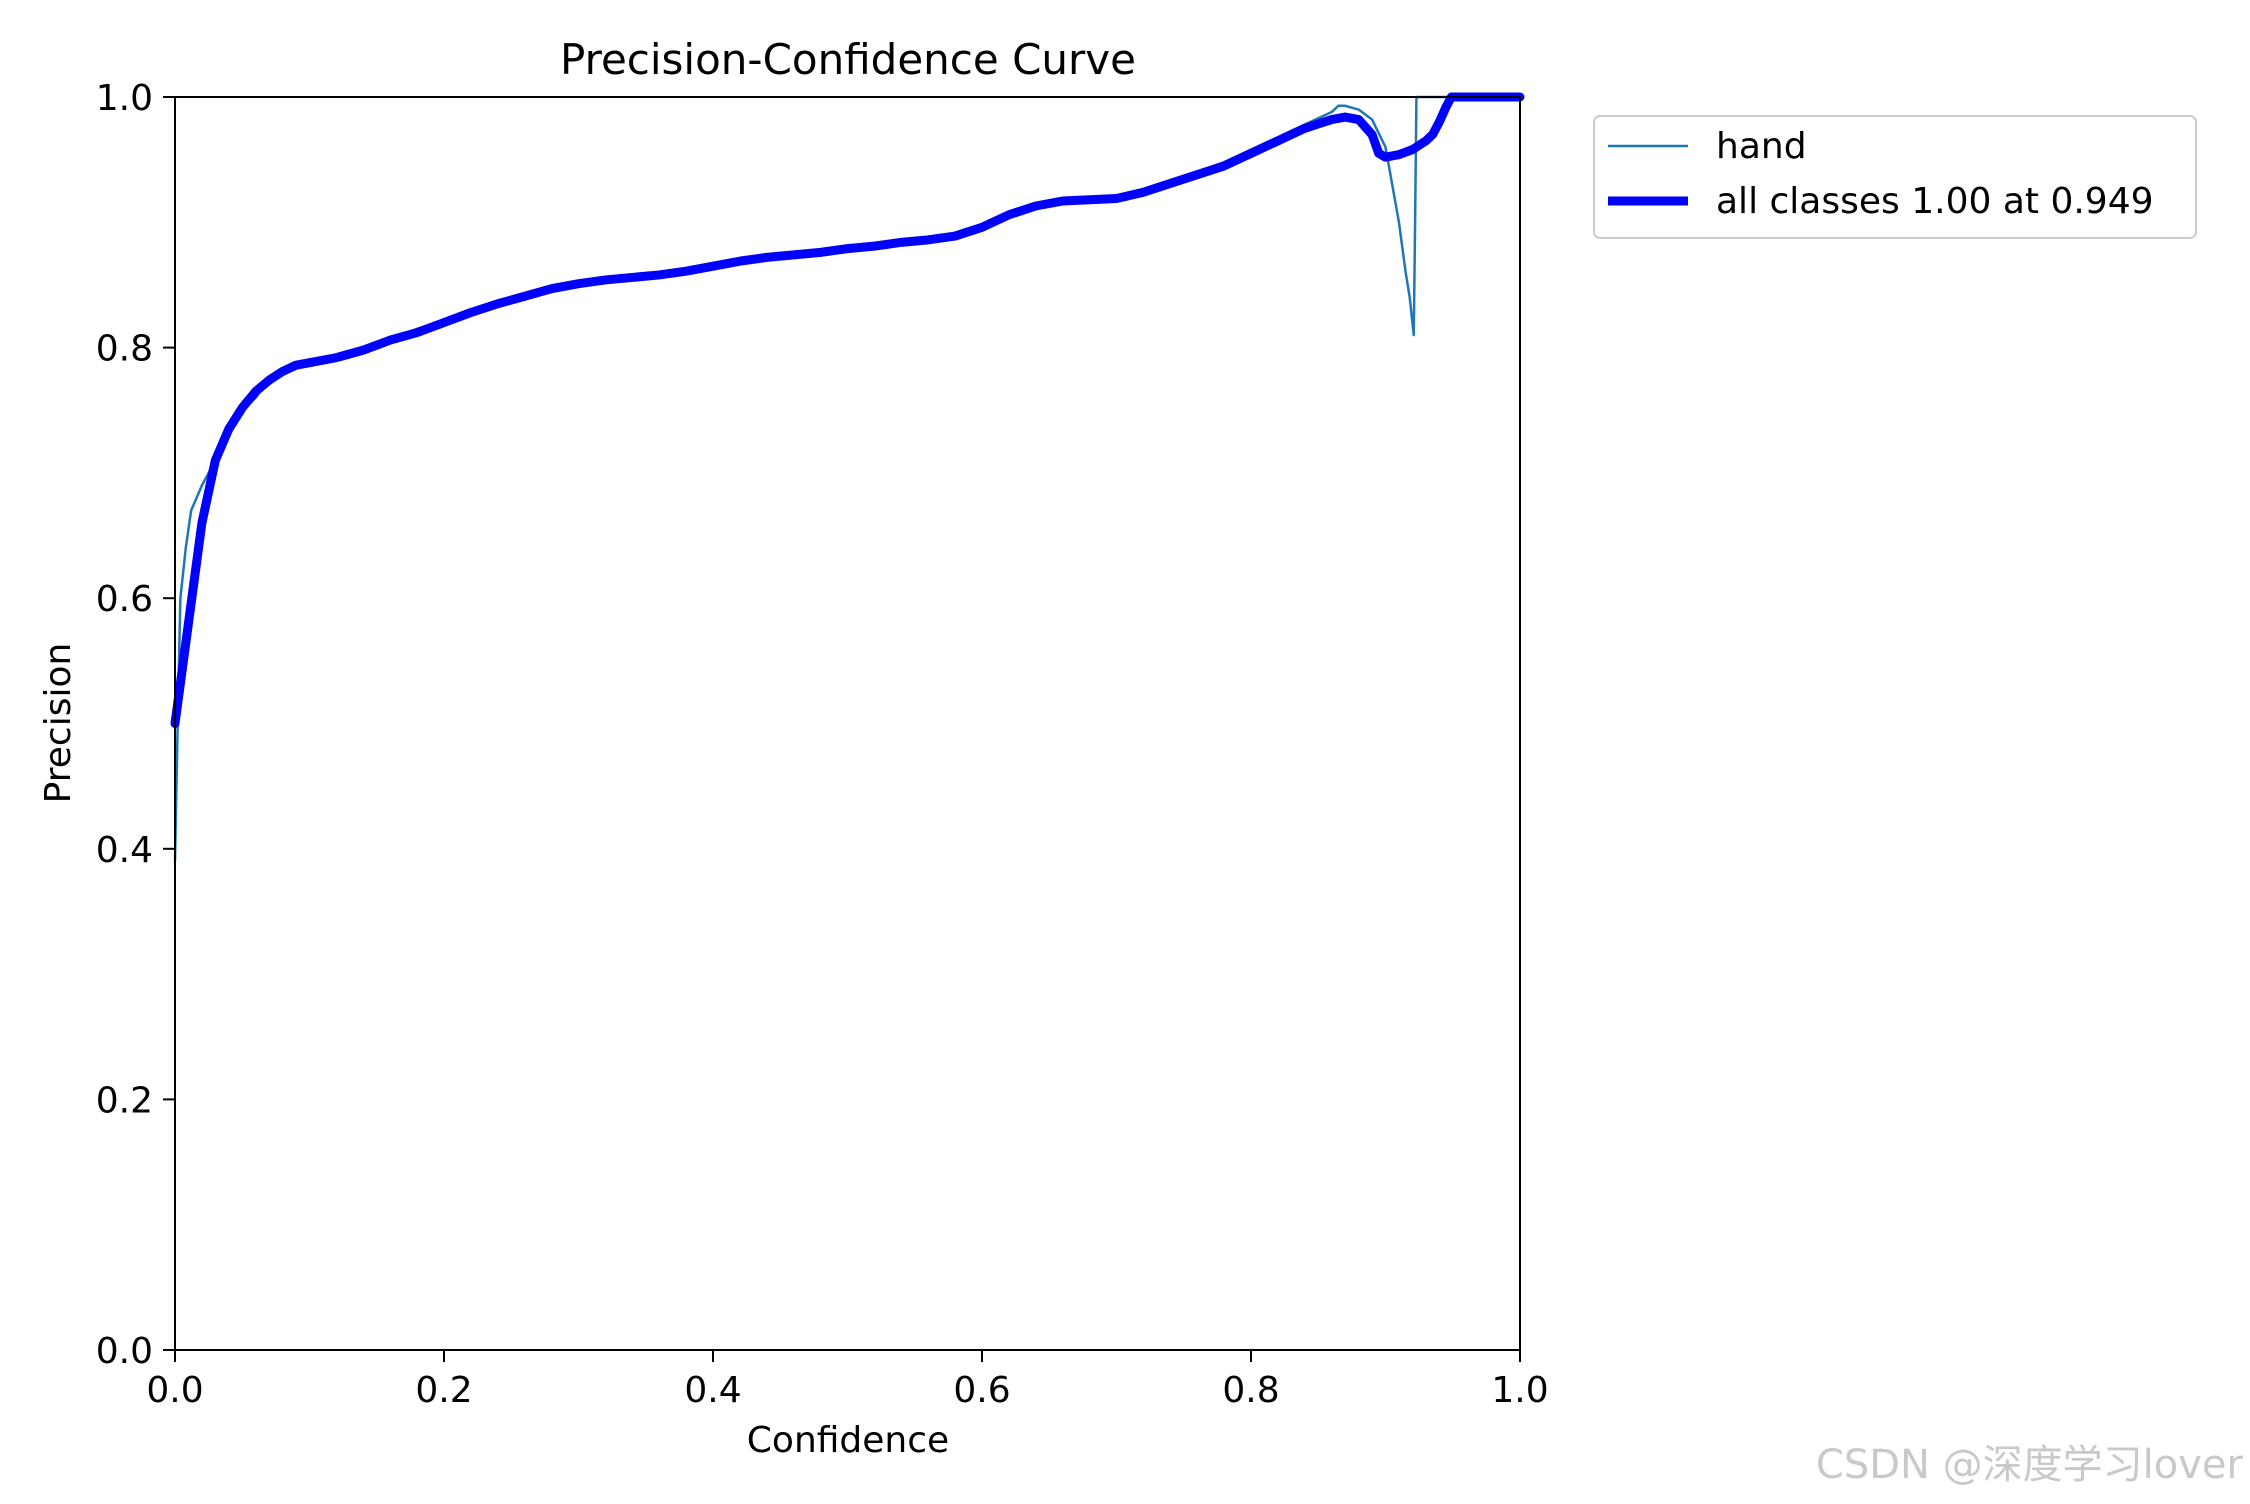 The height and width of the screenshot is (1504, 2250). What do you see at coordinates (124, 349) in the screenshot?
I see `y-tick-label: 0.8` at bounding box center [124, 349].